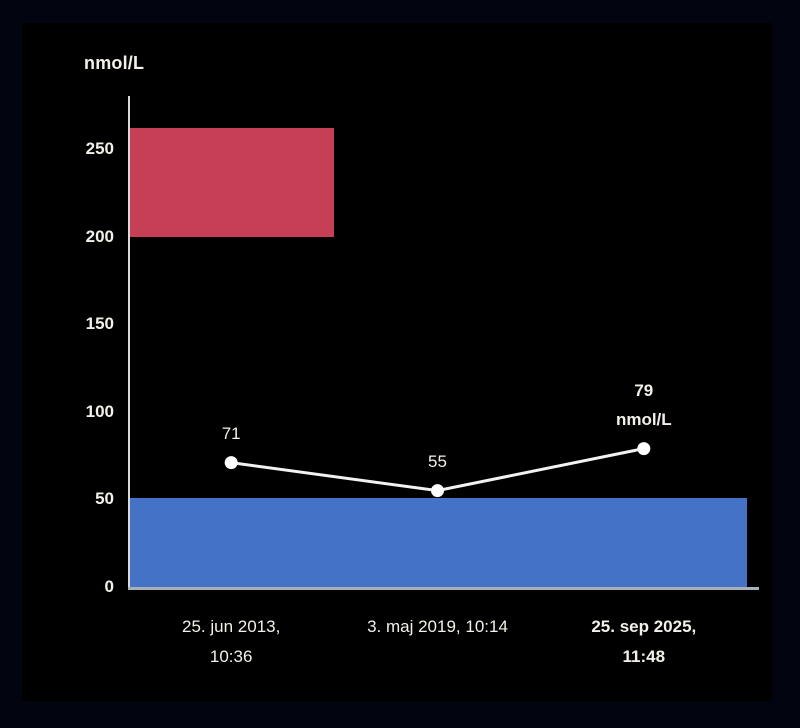  What do you see at coordinates (109, 586) in the screenshot?
I see `y-tick-label: 0` at bounding box center [109, 586].